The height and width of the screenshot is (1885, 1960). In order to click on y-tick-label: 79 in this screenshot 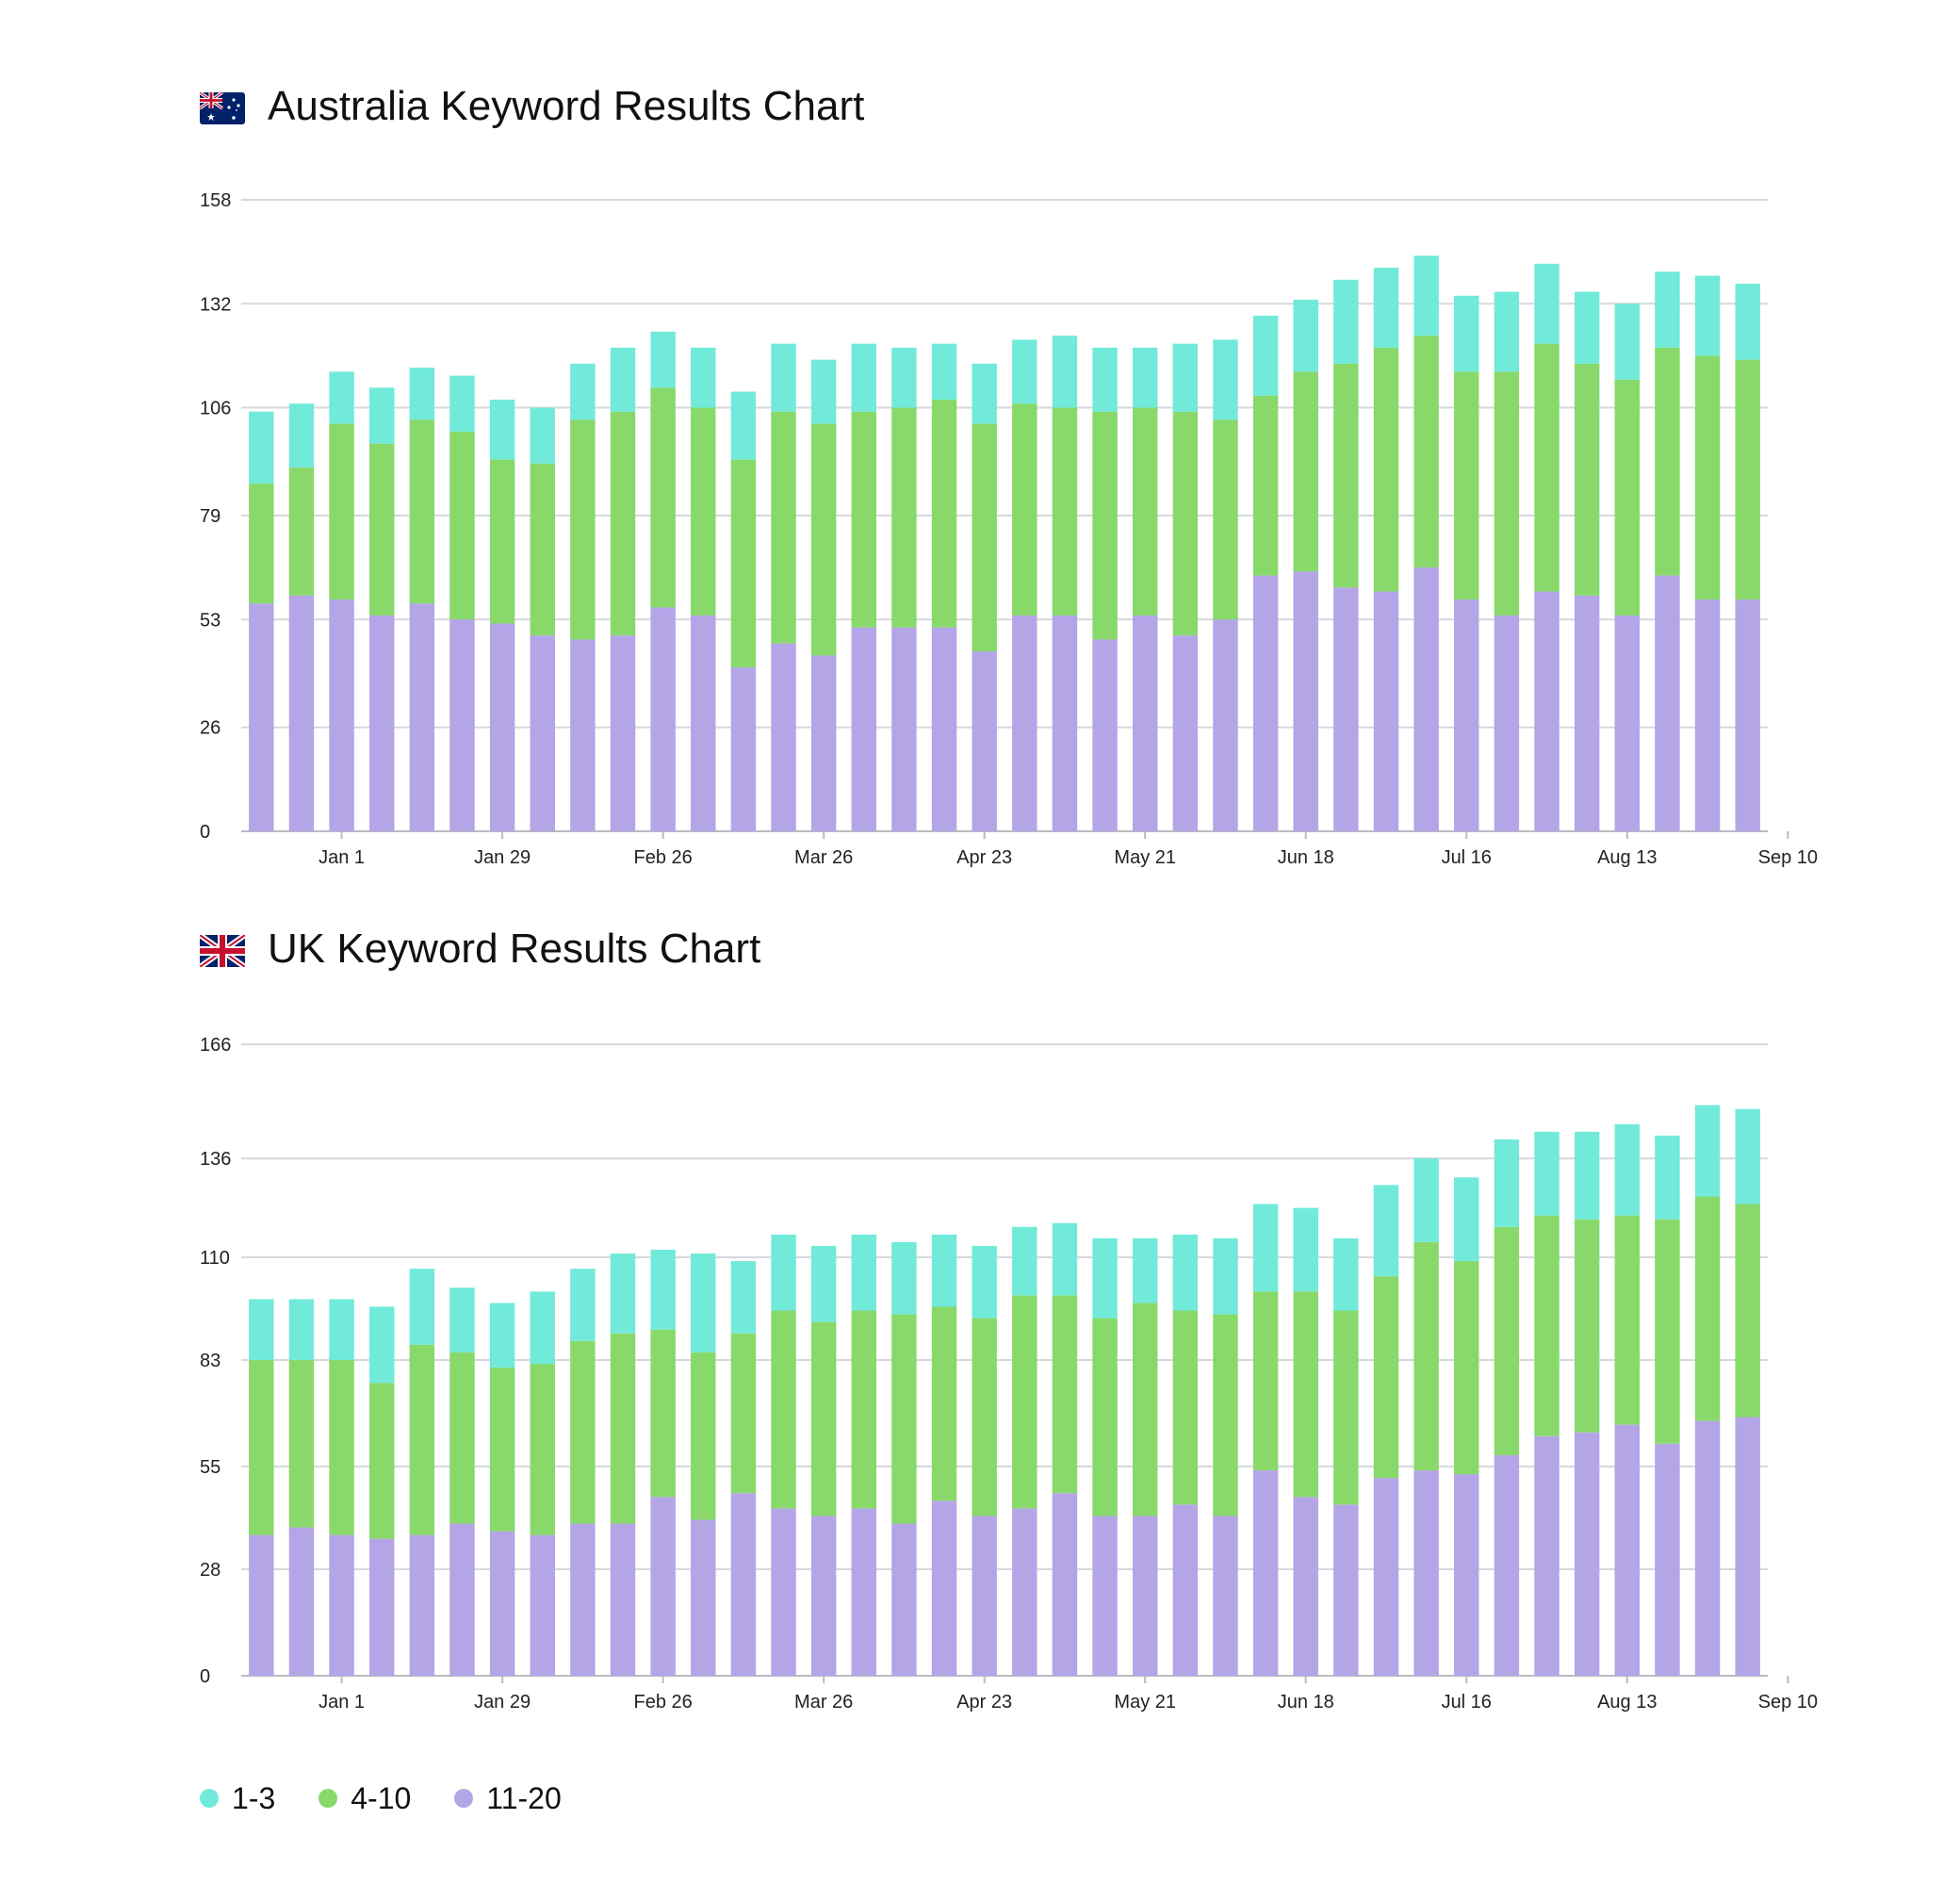, I will do `click(210, 516)`.